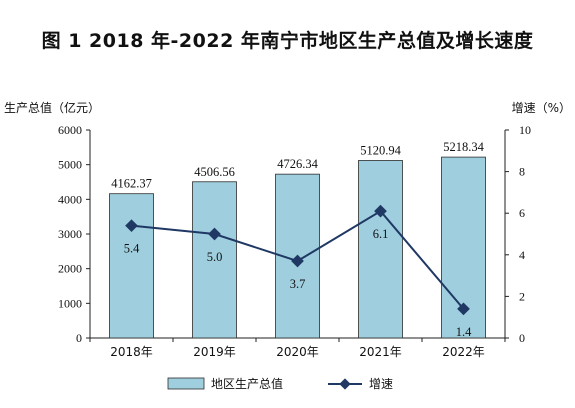  What do you see at coordinates (522, 296) in the screenshot?
I see `right-tick-label: 2` at bounding box center [522, 296].